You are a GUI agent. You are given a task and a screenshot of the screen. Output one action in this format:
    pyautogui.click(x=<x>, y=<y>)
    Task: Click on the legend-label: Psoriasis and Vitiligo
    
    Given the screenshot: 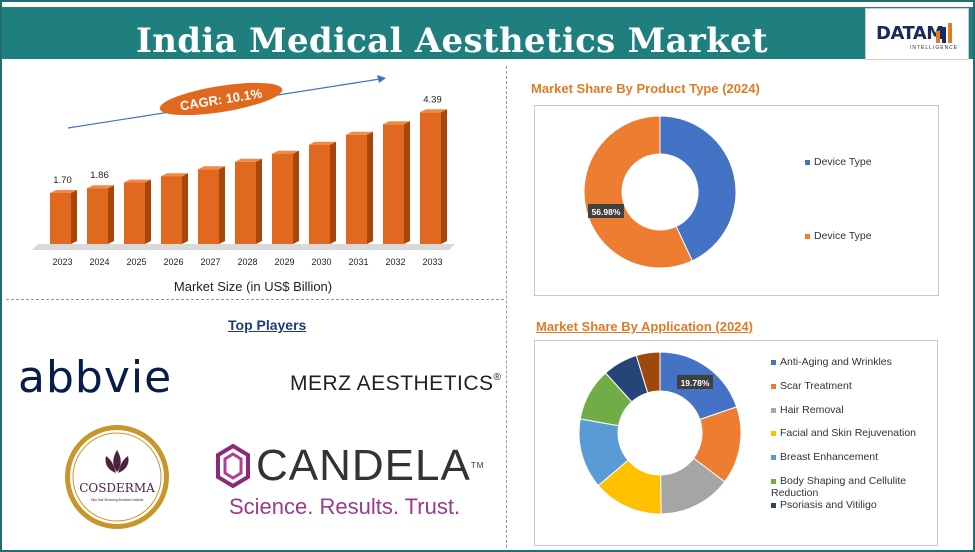 What is the action you would take?
    pyautogui.click(x=828, y=505)
    